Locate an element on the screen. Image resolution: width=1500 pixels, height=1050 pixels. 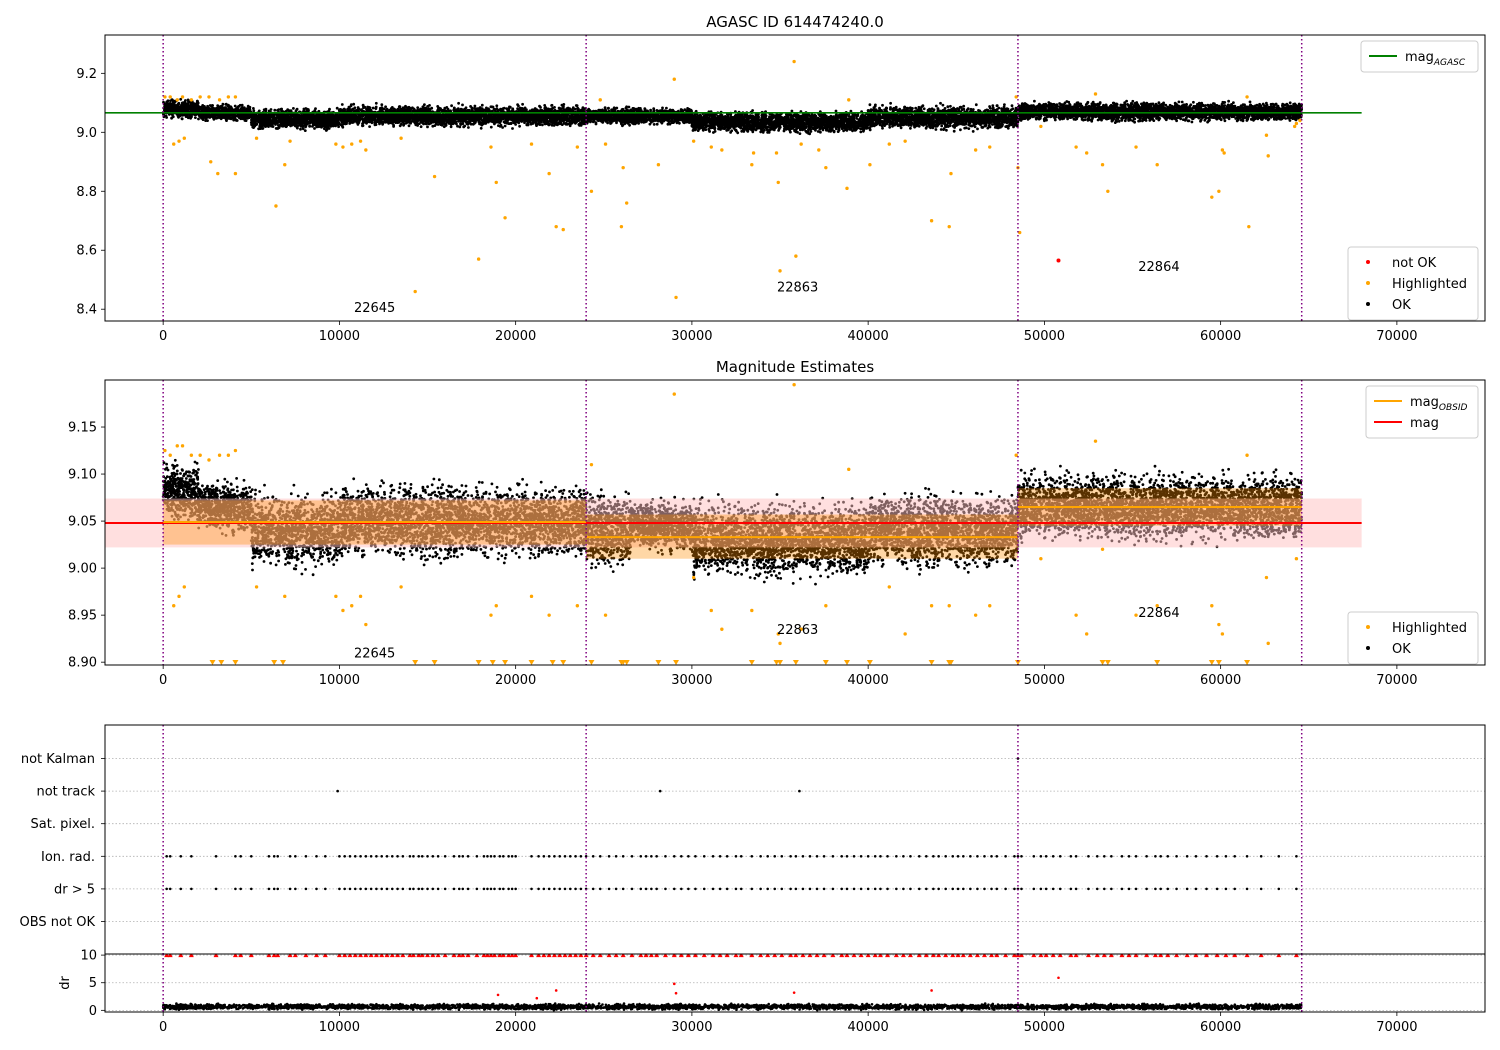
x-tick-label: 30000 is located at coordinates (691, 336).